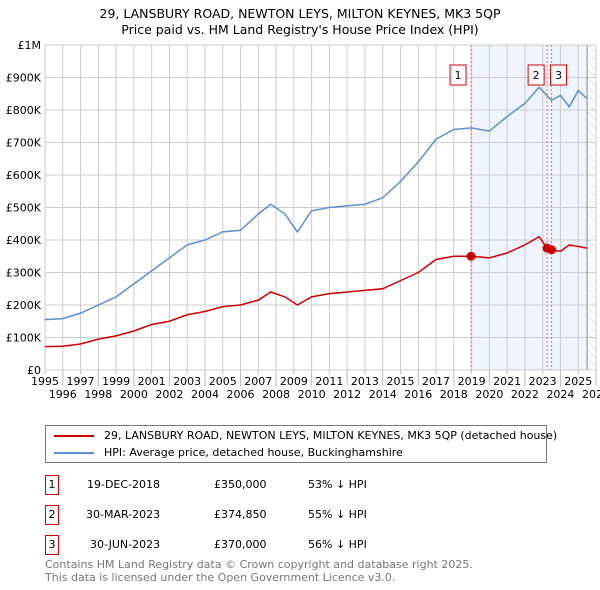 The height and width of the screenshot is (590, 600). I want to click on x-tick-label: 1996, so click(63, 394).